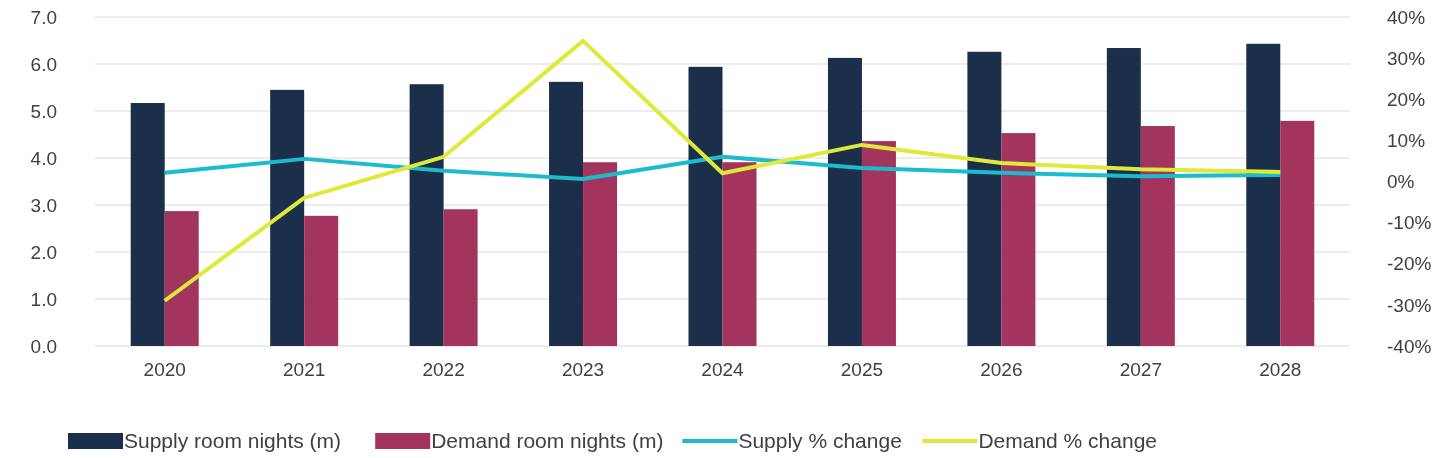  I want to click on x-tick-label: 2026, so click(1001, 369).